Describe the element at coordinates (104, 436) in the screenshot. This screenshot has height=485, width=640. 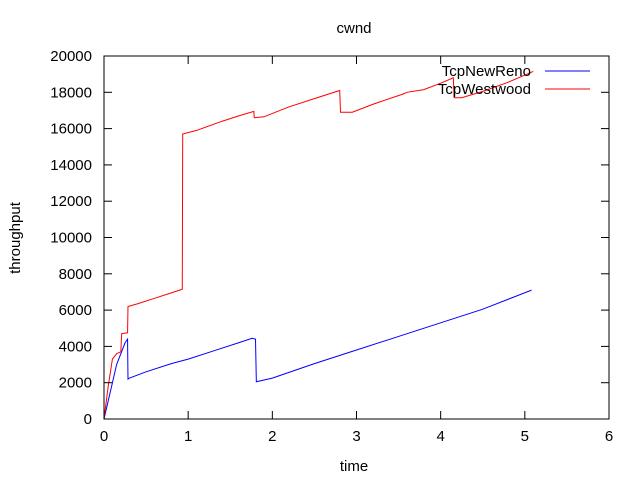
I see `x-tick-label: 0` at that location.